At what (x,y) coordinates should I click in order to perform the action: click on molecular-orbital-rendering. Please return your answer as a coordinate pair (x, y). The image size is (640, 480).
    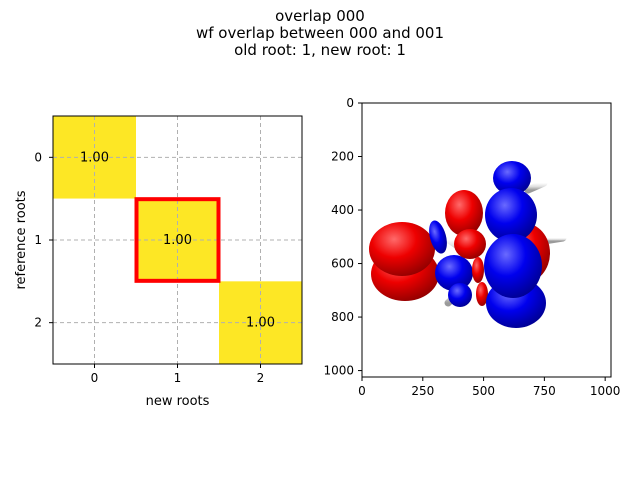
    Looking at the image, I should click on (468, 244).